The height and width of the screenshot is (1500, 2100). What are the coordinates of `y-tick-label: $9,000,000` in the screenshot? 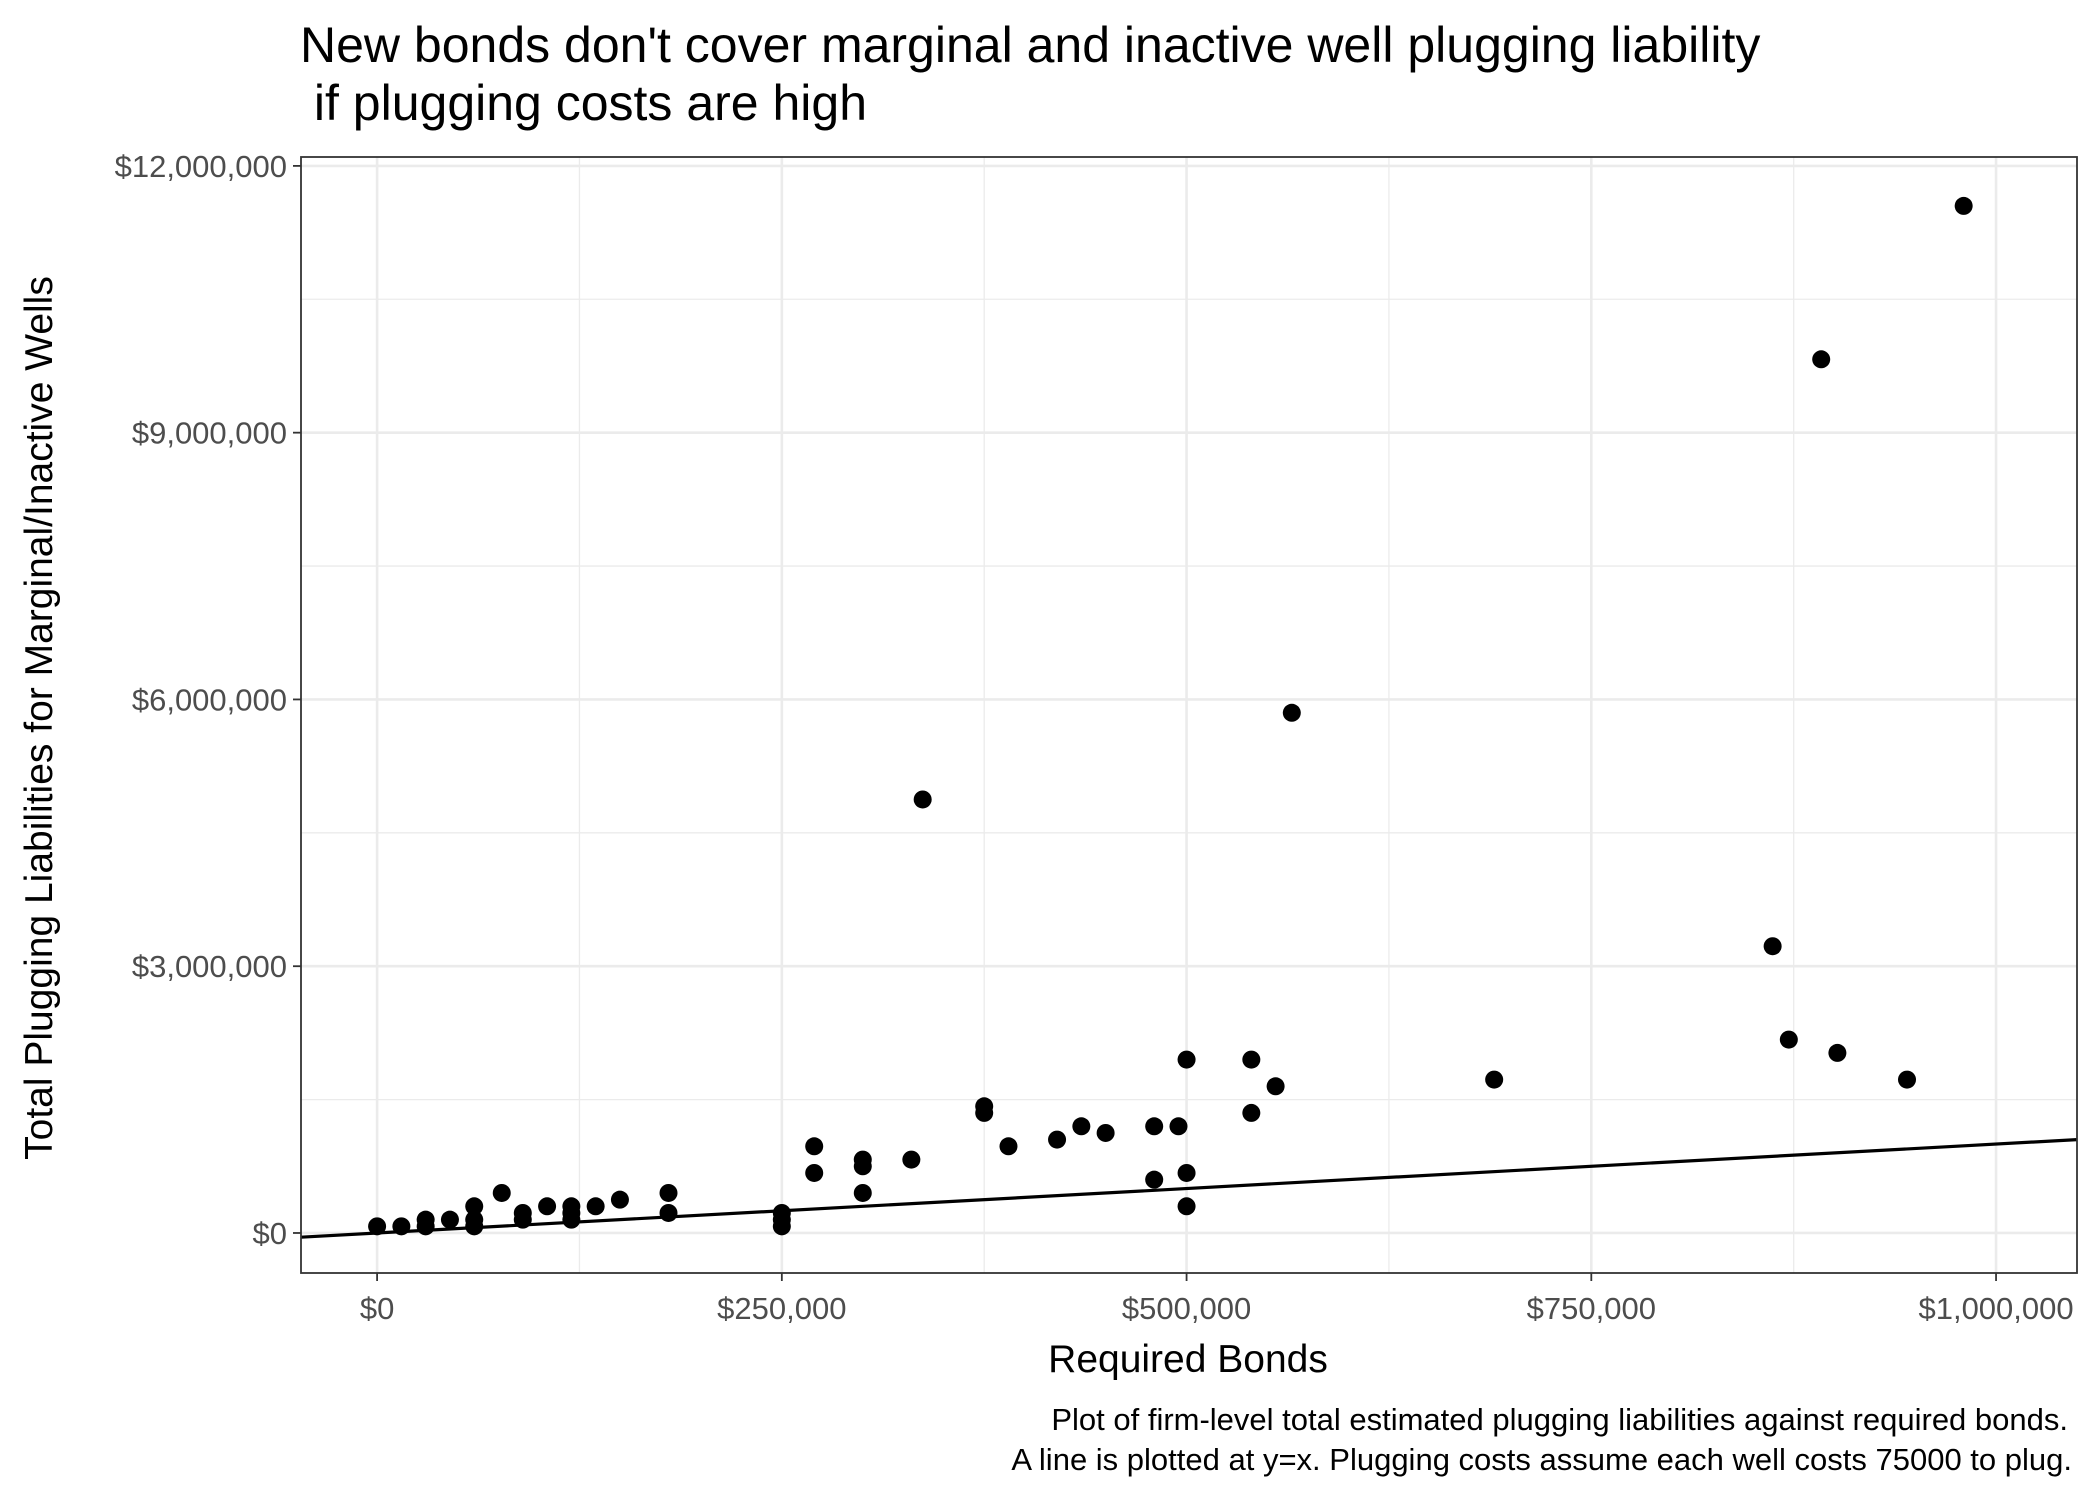 It's located at (209, 433).